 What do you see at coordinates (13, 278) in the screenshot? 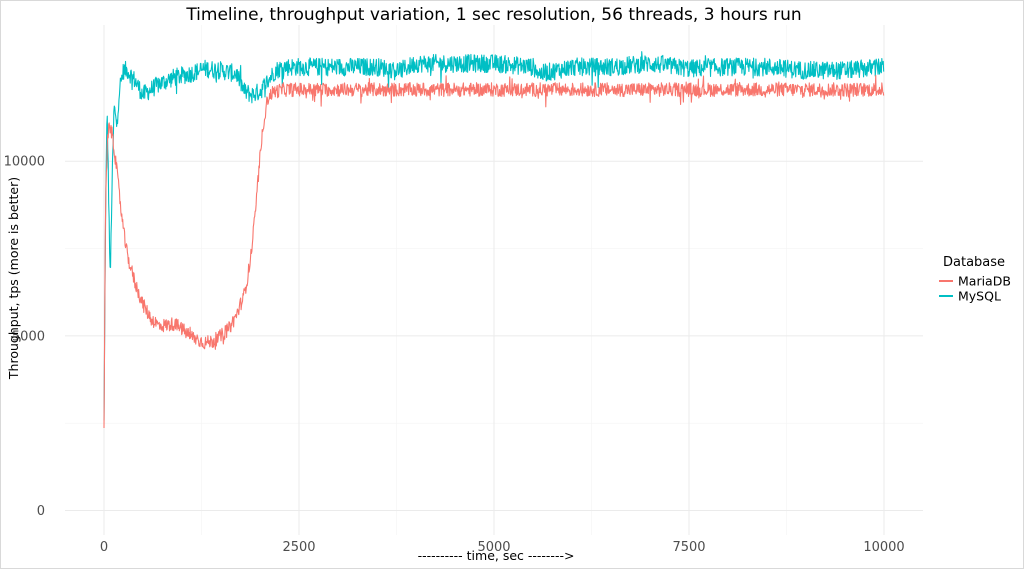
I see `y-axis-title: Throughput, tps (more is better)` at bounding box center [13, 278].